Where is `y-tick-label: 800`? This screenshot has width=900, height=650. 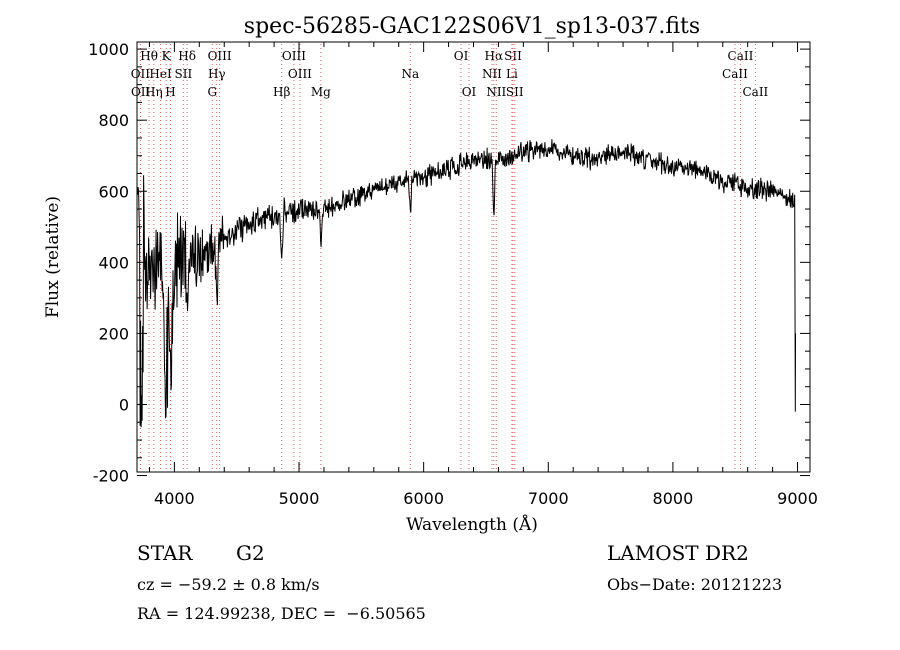 y-tick-label: 800 is located at coordinates (113, 120).